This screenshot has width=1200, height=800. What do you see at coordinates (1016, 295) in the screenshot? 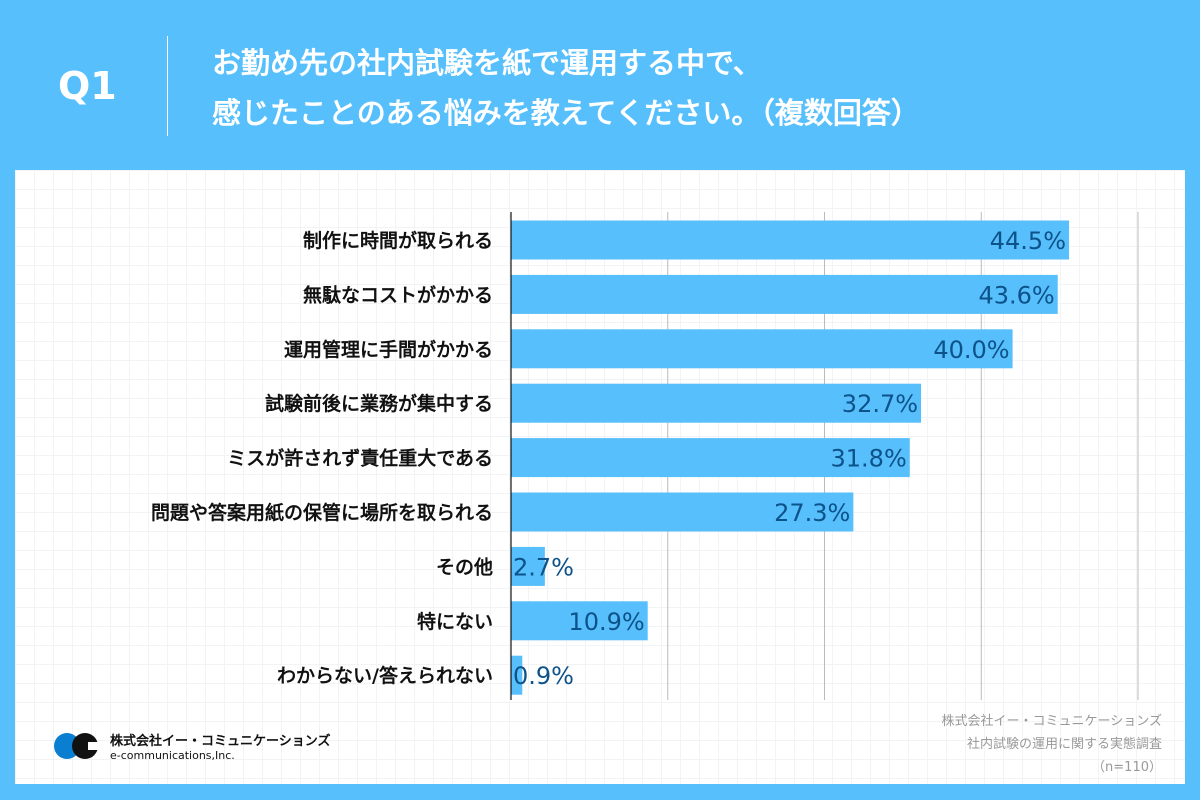
I see `value-label: 43.6%` at bounding box center [1016, 295].